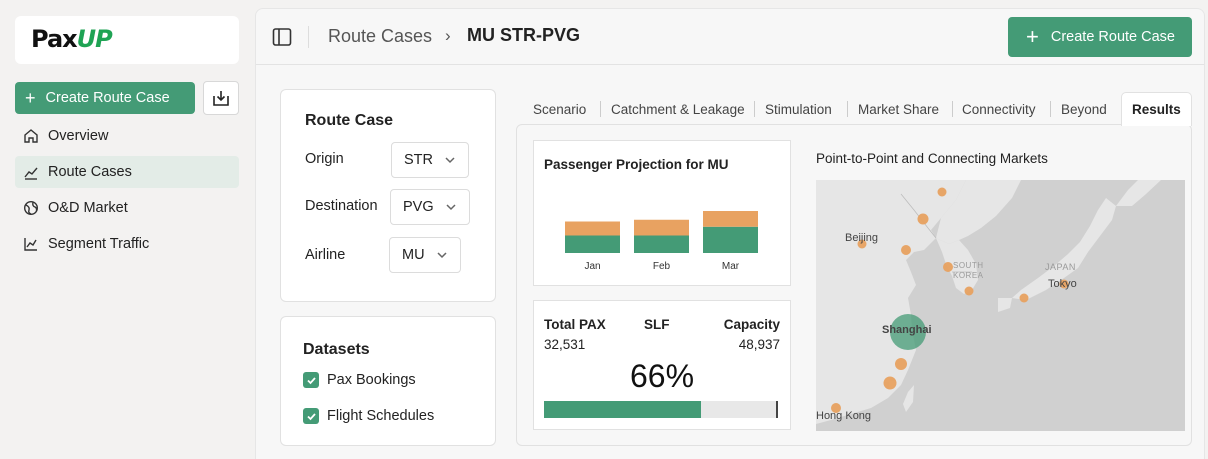 This screenshot has width=1208, height=459. Describe the element at coordinates (308, 37) in the screenshot. I see `header-divider` at that location.